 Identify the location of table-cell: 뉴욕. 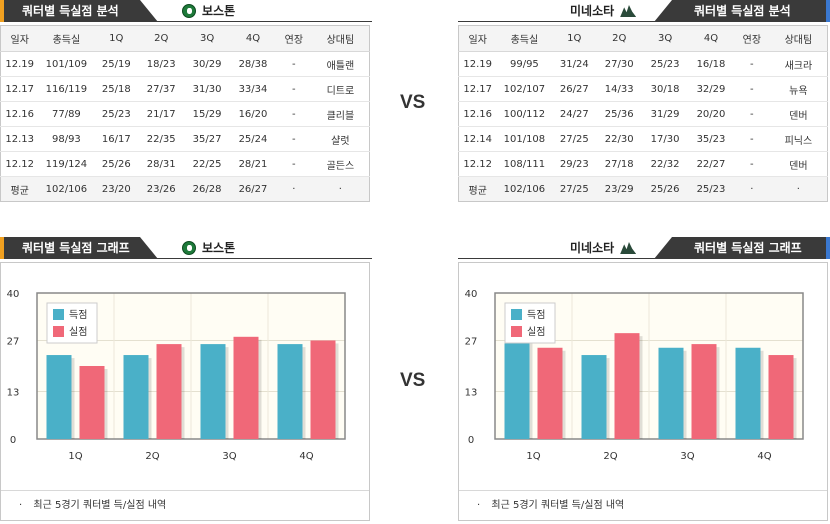
(798, 89).